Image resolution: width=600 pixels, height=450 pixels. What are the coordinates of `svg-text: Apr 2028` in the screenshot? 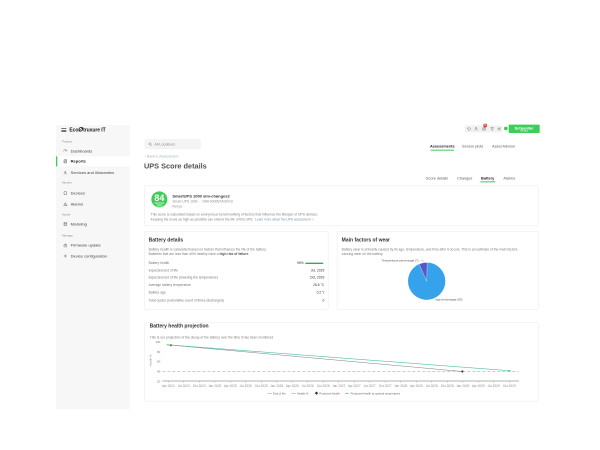 It's located at (416, 386).